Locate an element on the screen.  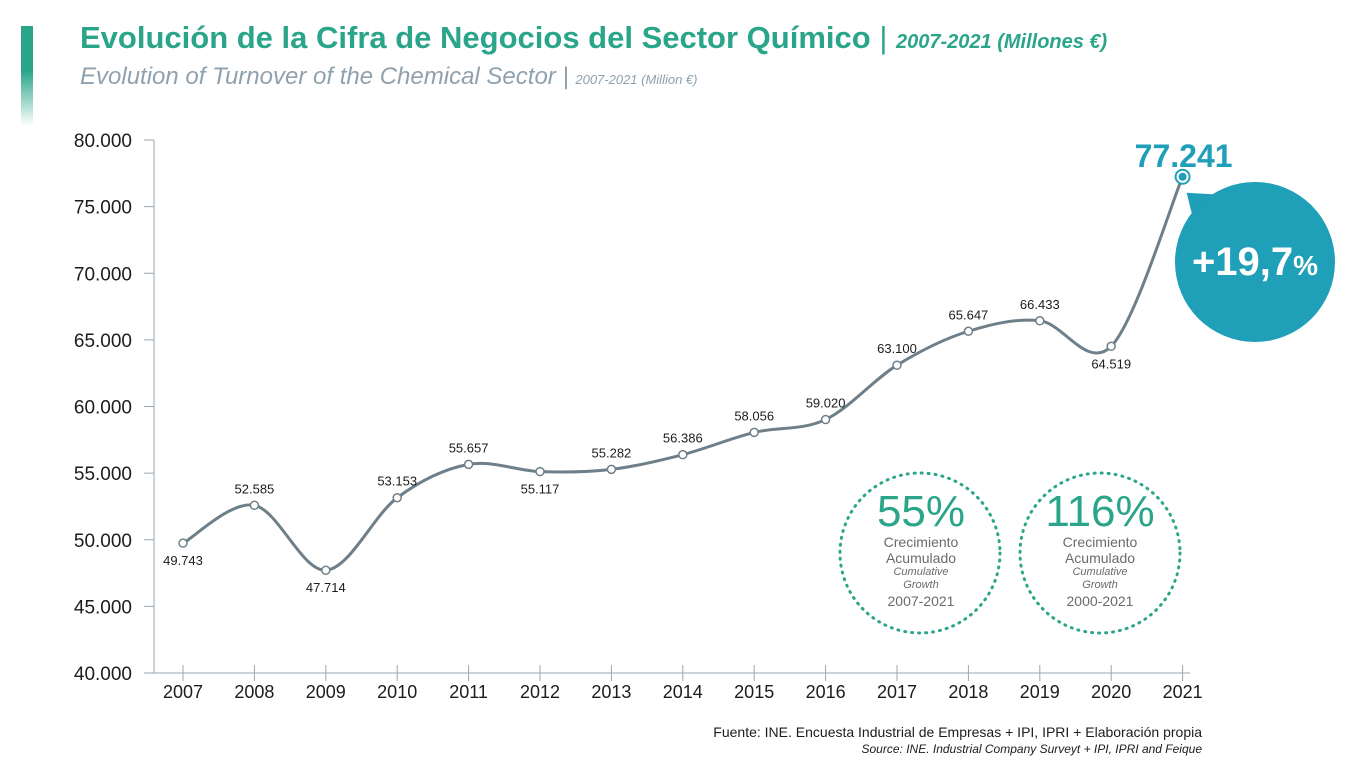
x-tick-label: 2018 is located at coordinates (968, 692).